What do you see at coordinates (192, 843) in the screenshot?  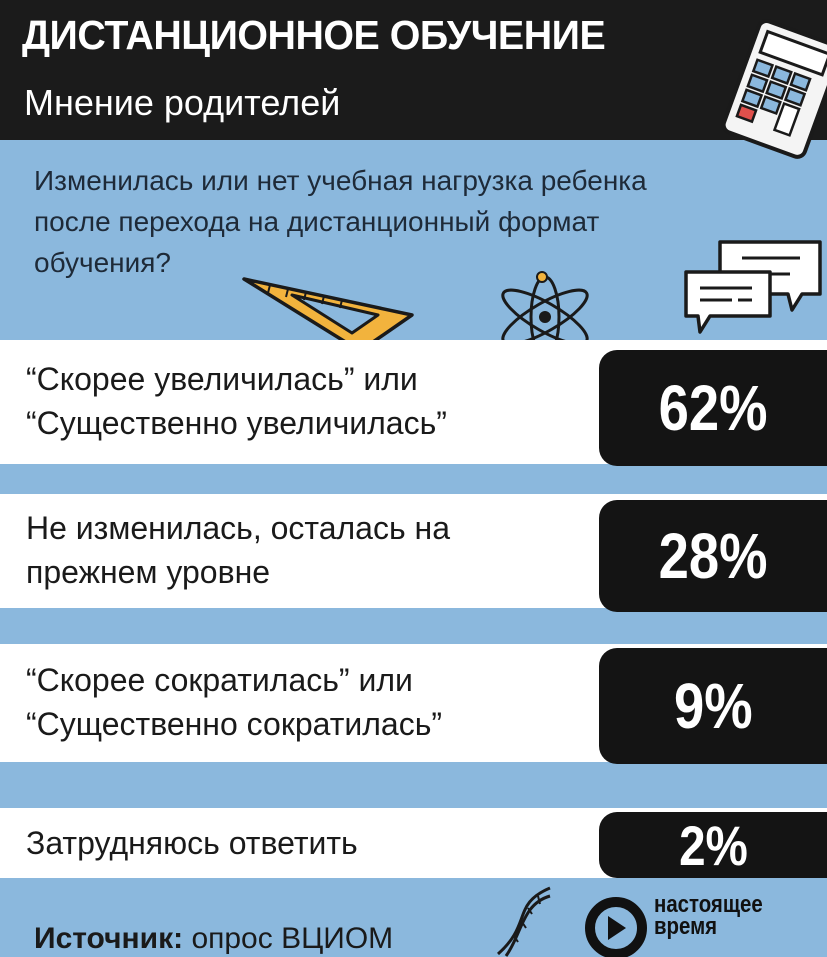 I see `answer-label: Затрудняюсь ответить` at bounding box center [192, 843].